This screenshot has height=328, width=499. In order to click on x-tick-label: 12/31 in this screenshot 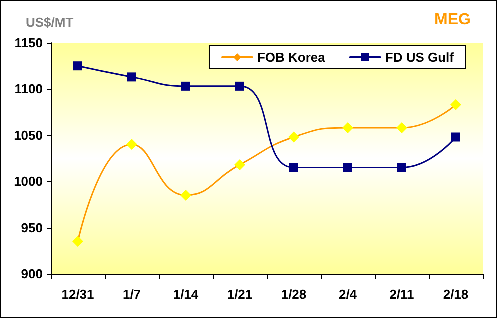, I will do `click(78, 294)`.